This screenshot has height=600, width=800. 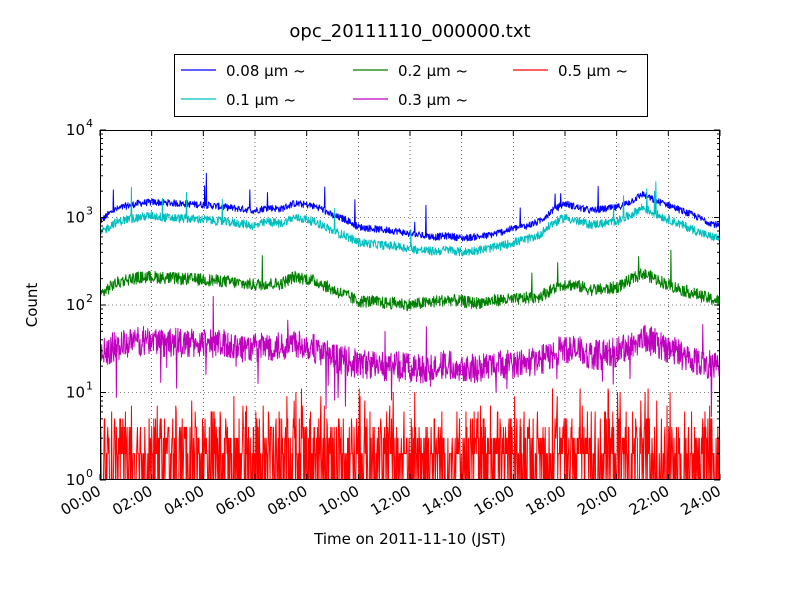 What do you see at coordinates (89, 123) in the screenshot?
I see `y-tick-exponent: 4` at bounding box center [89, 123].